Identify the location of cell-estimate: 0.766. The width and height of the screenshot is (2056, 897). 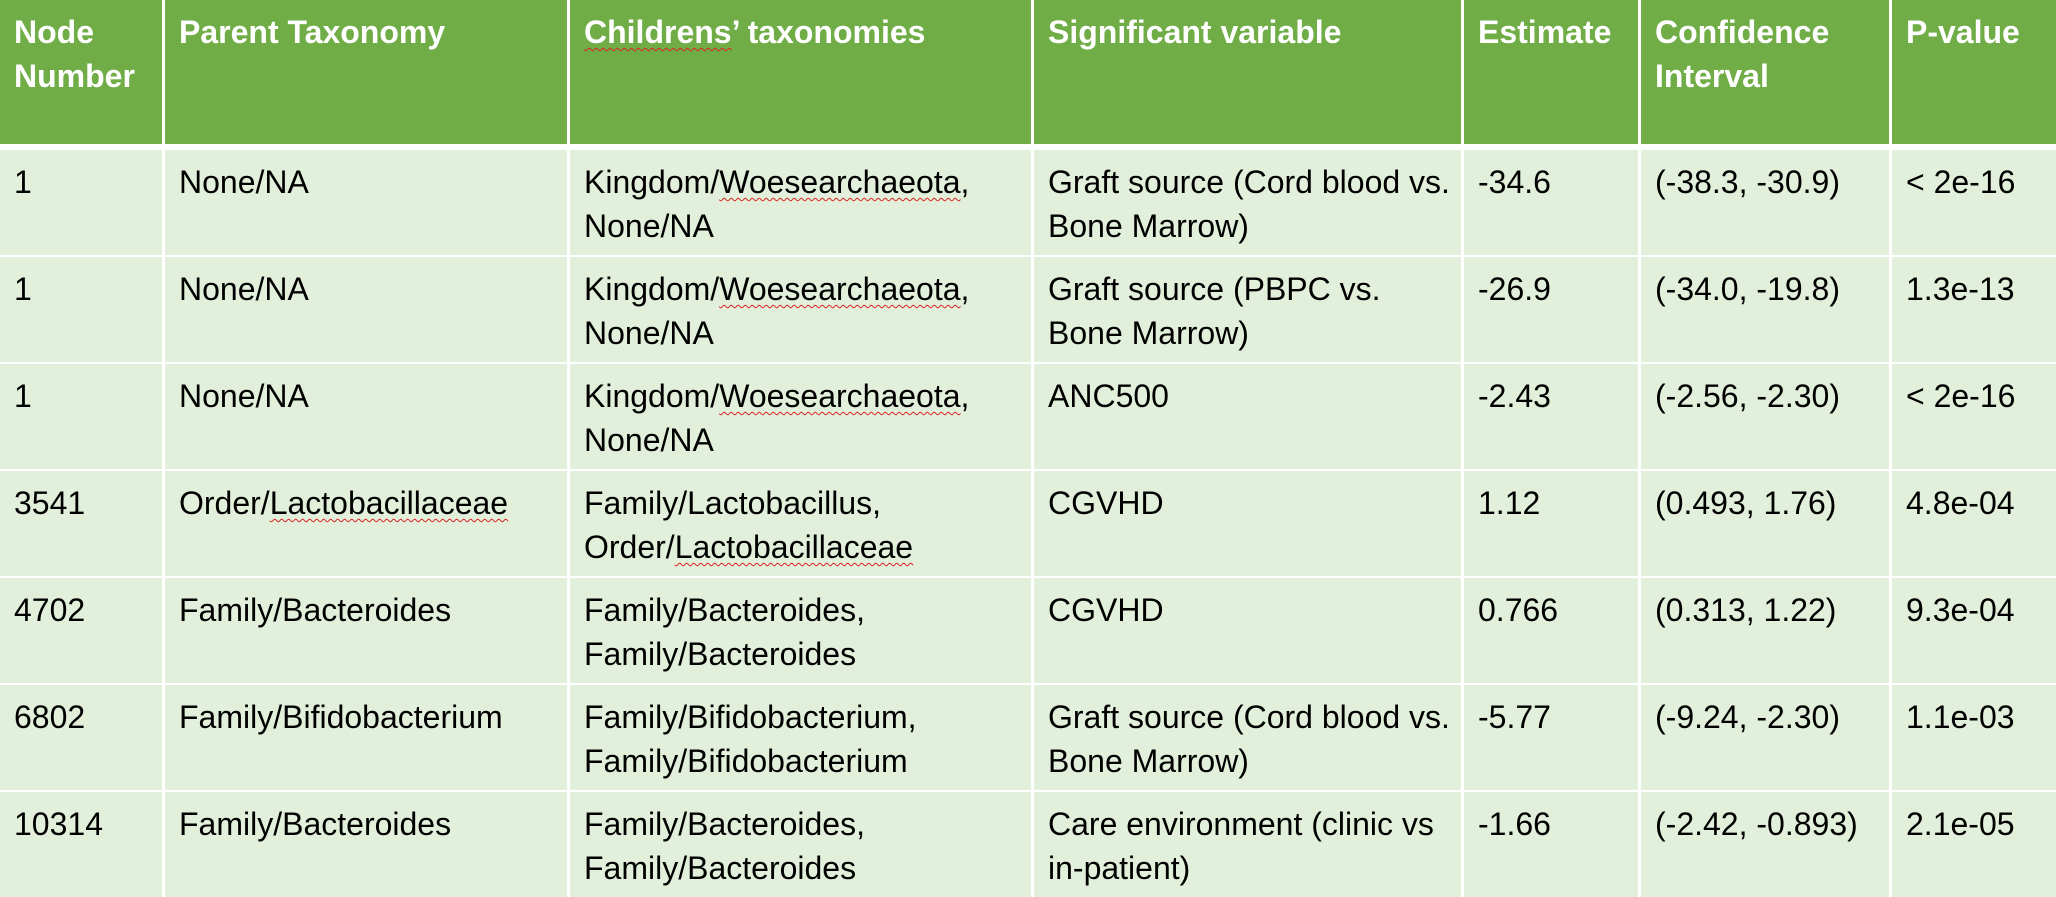
(1551, 630).